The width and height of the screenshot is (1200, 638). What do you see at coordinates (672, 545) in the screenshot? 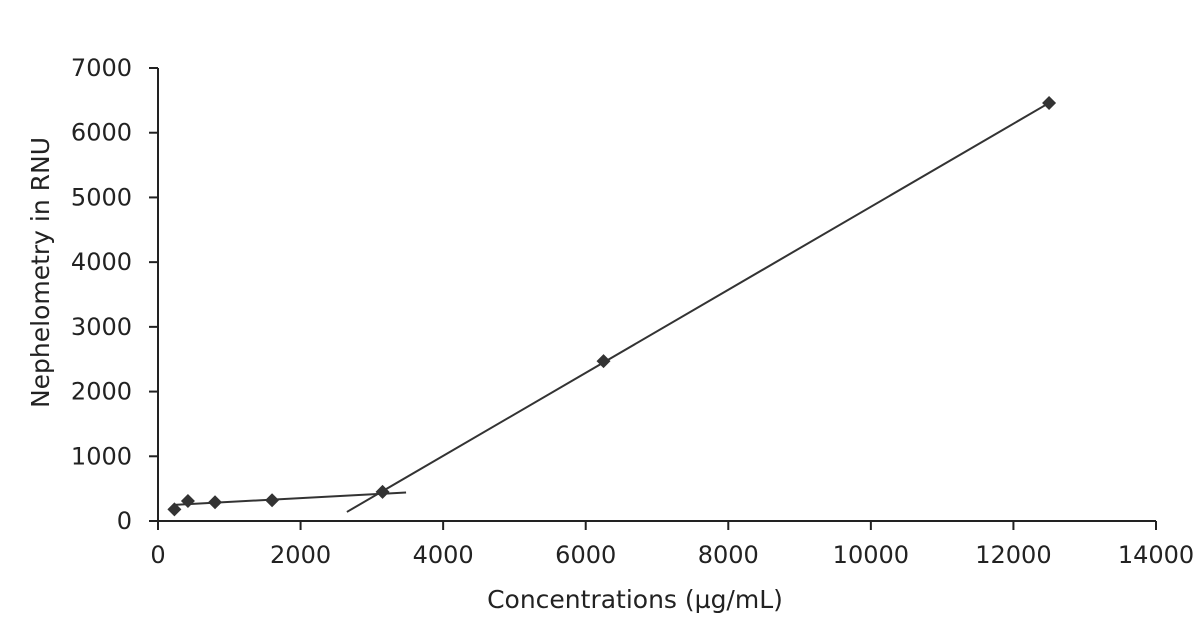
I see `x-axis-ticks: 0 2000 4000 6000 8000 10000 12000 14000` at bounding box center [672, 545].